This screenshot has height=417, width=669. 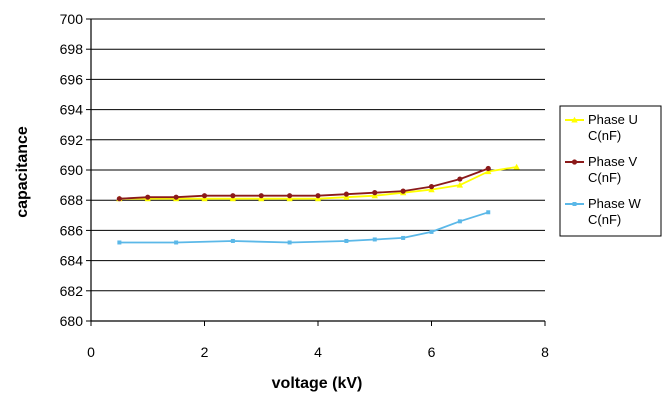 I want to click on x-tick-label: 4, so click(x=318, y=352).